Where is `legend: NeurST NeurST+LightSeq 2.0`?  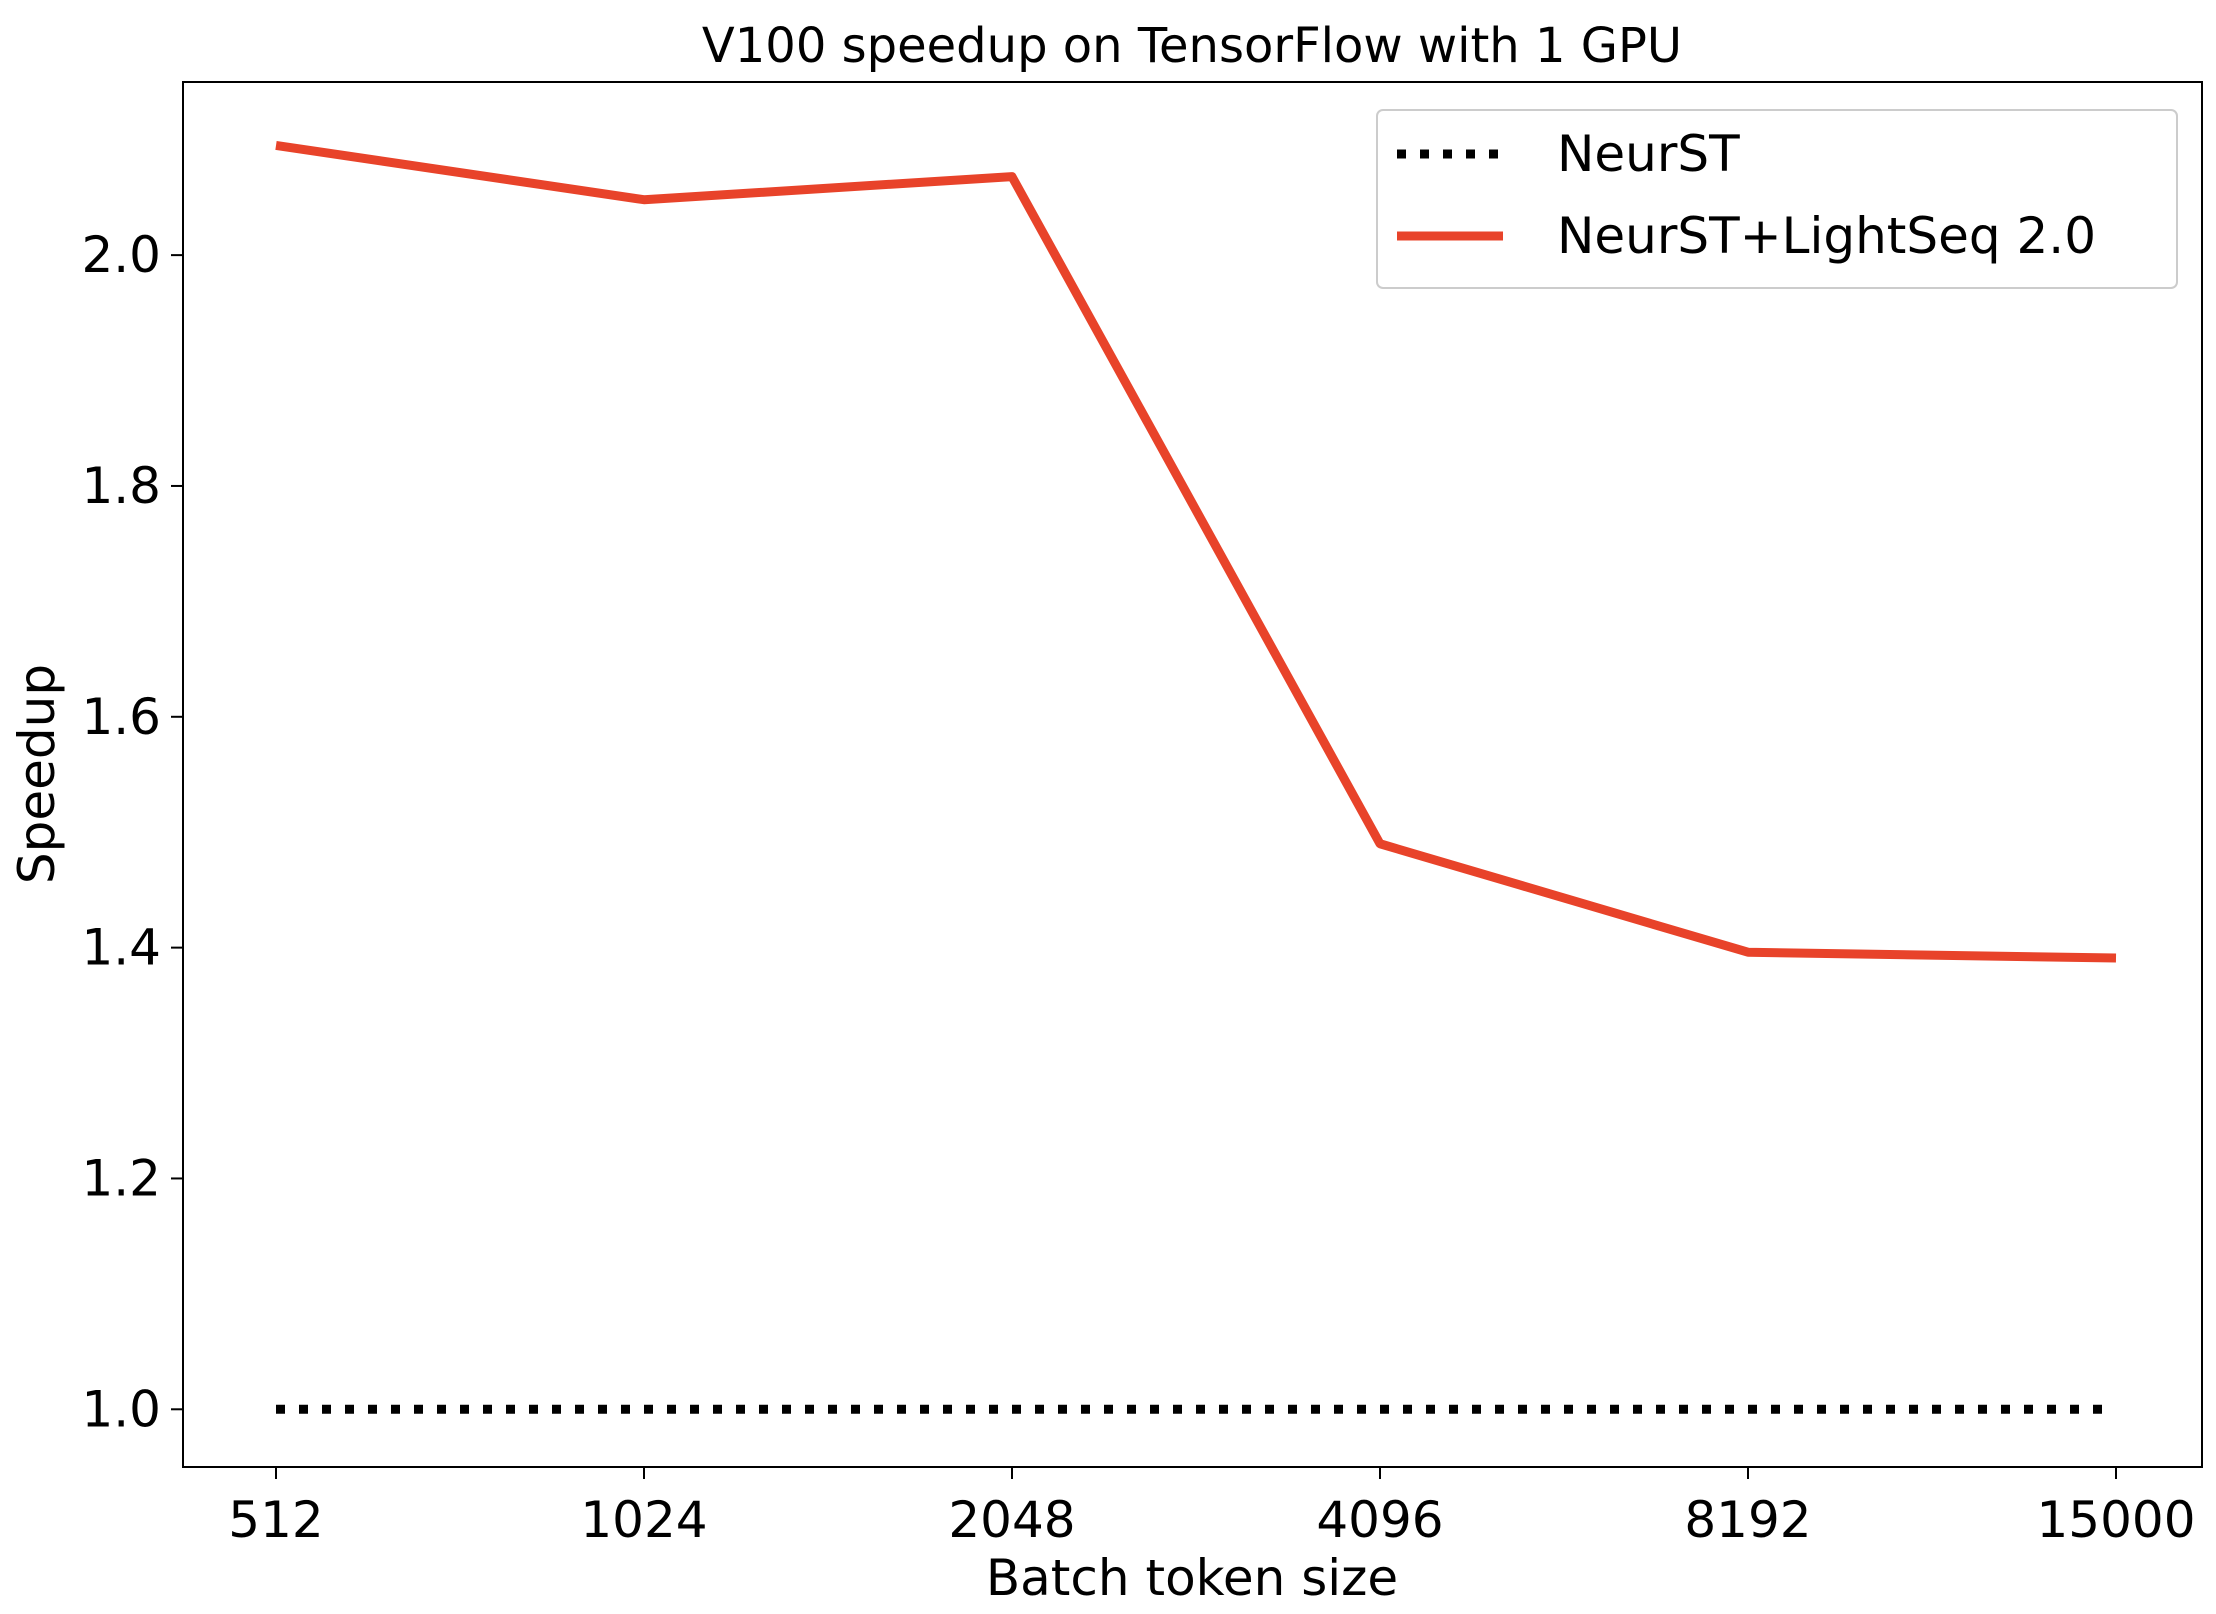 legend: NeurST NeurST+LightSeq 2.0 is located at coordinates (1777, 199).